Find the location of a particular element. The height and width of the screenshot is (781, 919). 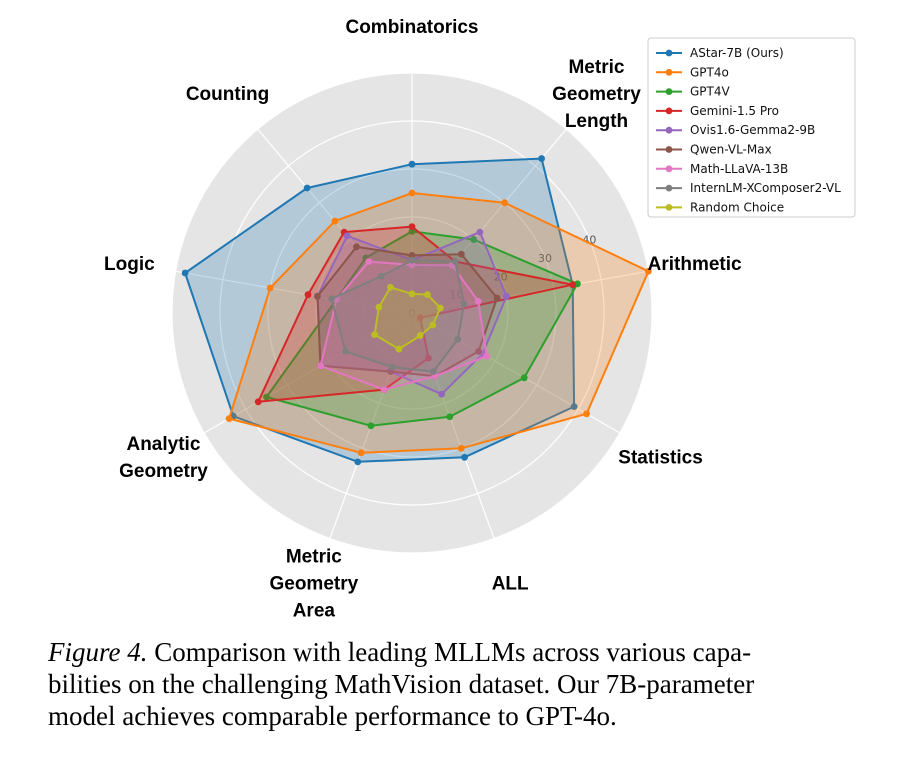

axis-label-line: Geometry is located at coordinates (313, 584).